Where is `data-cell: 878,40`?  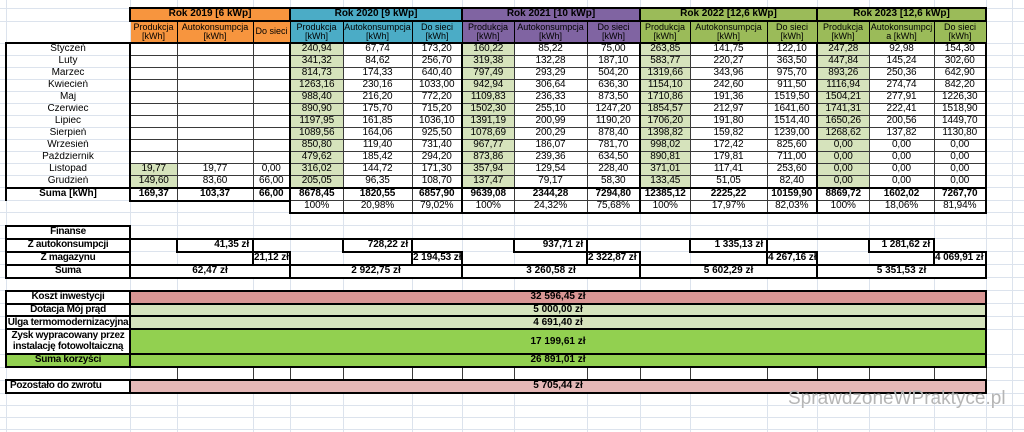
data-cell: 878,40 is located at coordinates (613, 133).